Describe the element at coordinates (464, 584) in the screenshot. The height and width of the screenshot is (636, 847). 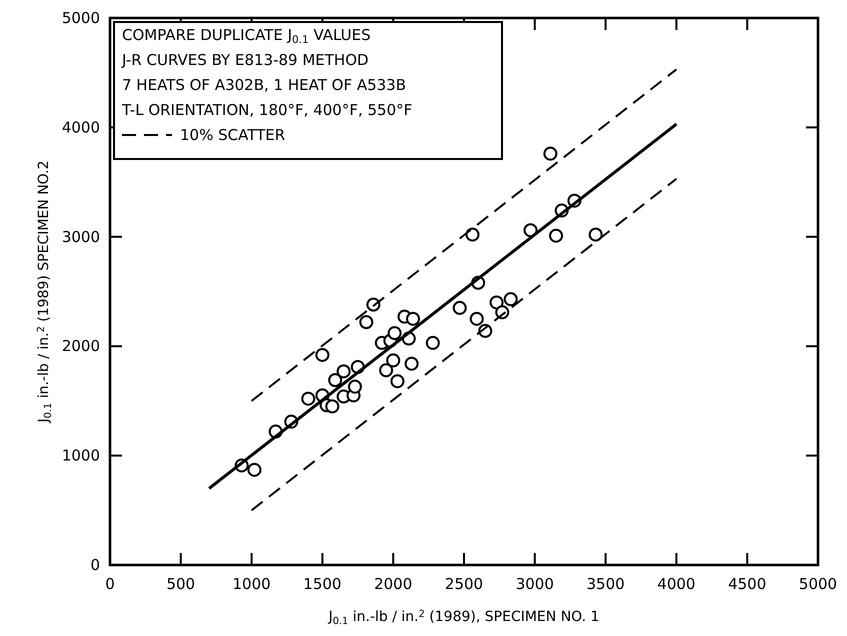
I see `x-tick-label: 2500` at that location.